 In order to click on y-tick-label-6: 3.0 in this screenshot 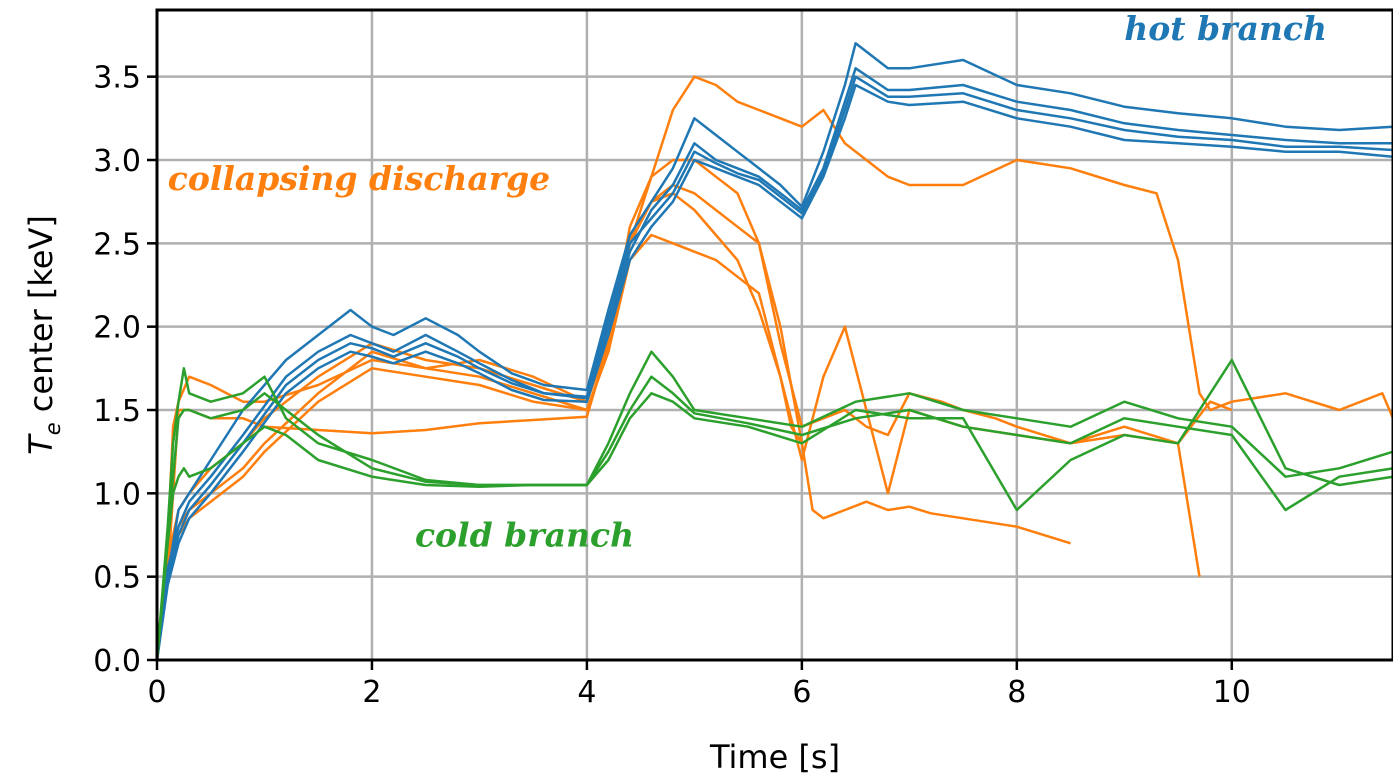, I will do `click(117, 161)`.